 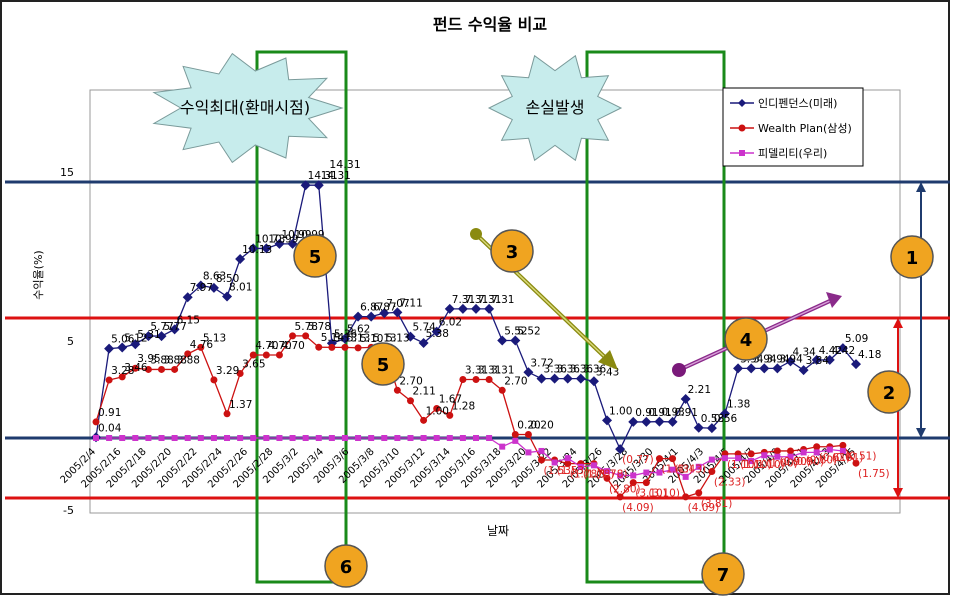 I want to click on data-label: 5.74, so click(x=424, y=328).